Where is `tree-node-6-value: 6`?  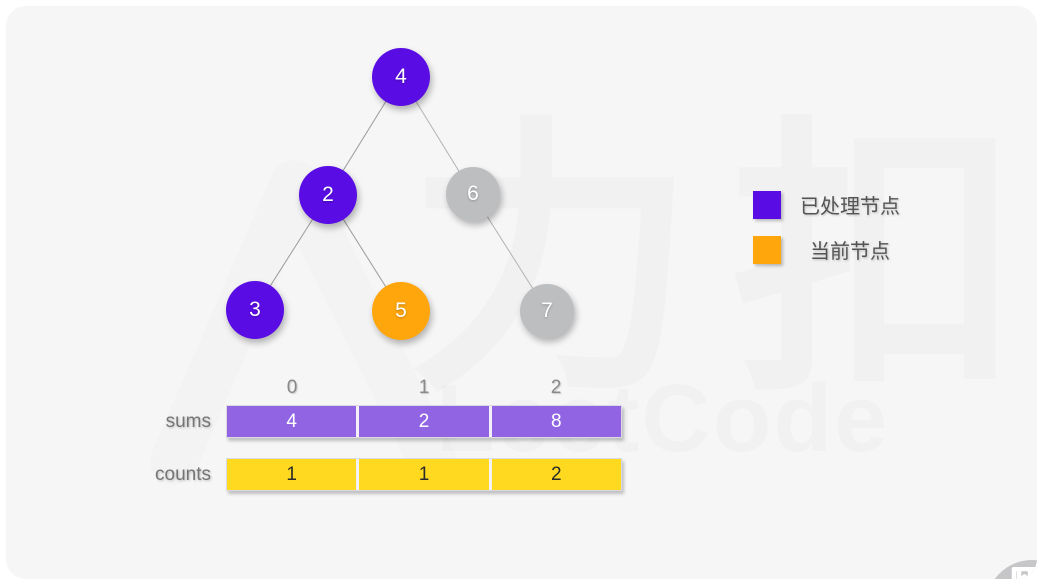
tree-node-6-value: 6 is located at coordinates (473, 193).